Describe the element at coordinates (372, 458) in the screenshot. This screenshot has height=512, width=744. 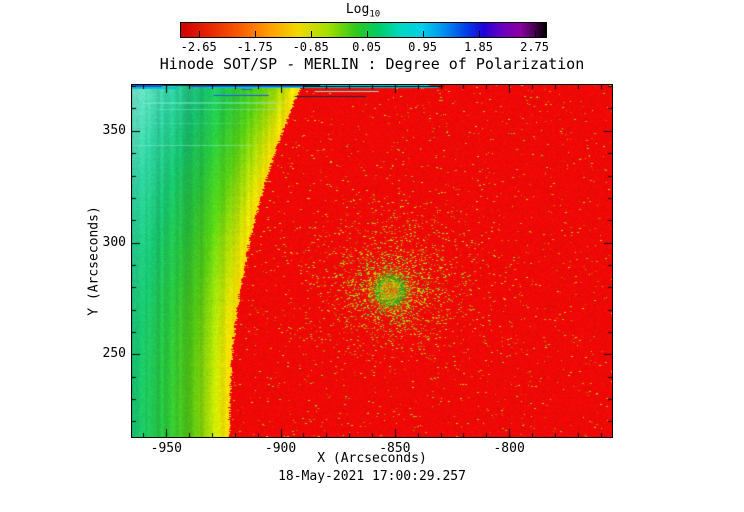
I see `x-axis-label: X (Arcseconds)` at that location.